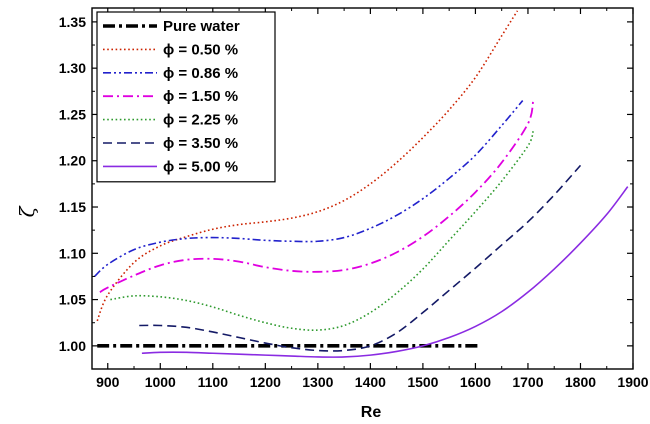 This screenshot has width=650, height=424. Describe the element at coordinates (200, 166) in the screenshot. I see `legend-label-6: ϕ = 5.00 %` at that location.